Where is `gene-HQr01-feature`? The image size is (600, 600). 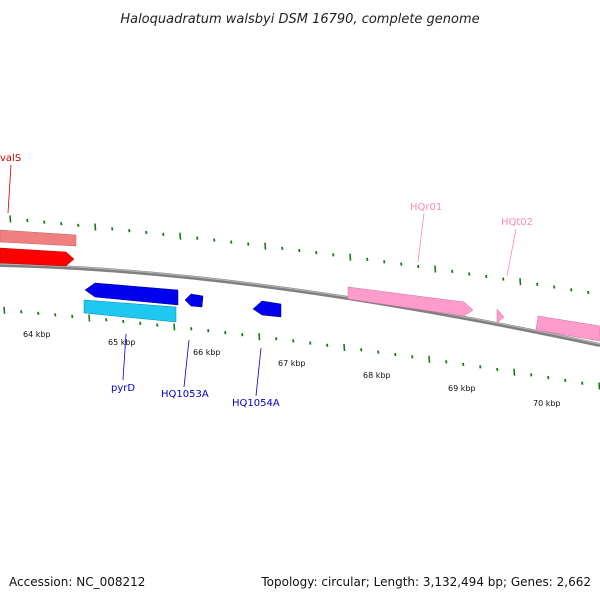 gene-HQr01-feature is located at coordinates (410, 301).